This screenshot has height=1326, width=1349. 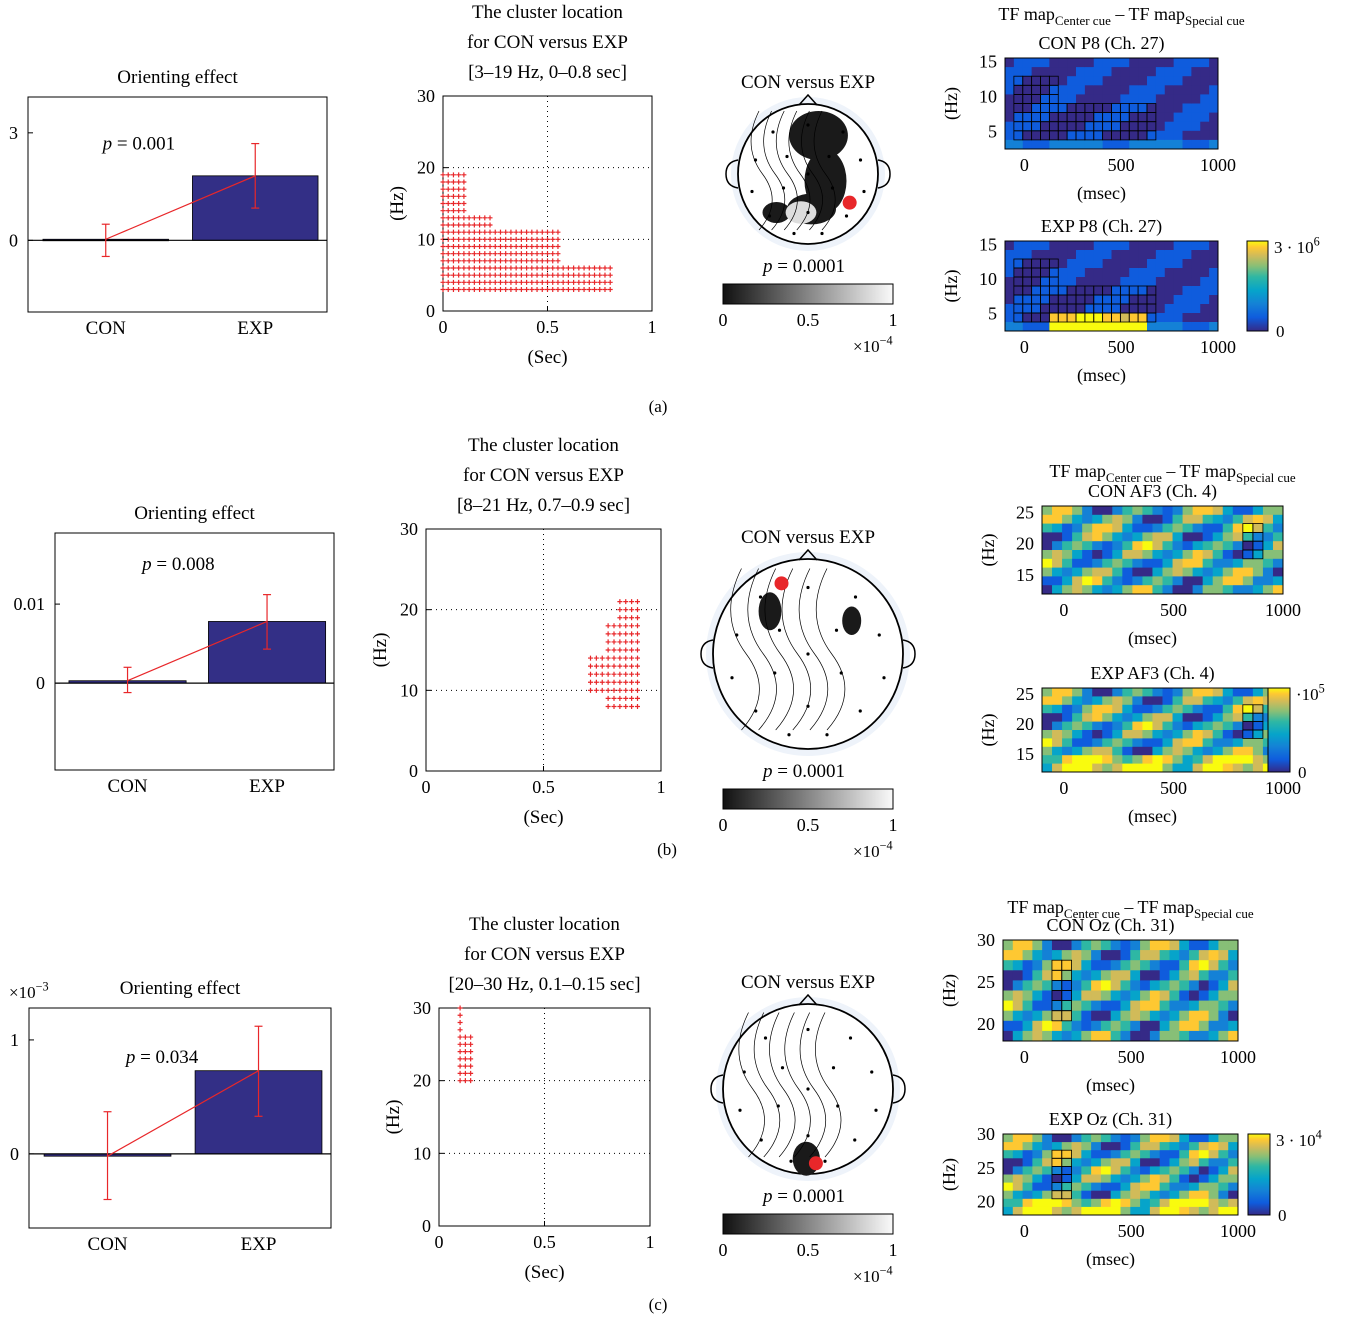 I want to click on x-tick-label: 1000, so click(x=1218, y=347).